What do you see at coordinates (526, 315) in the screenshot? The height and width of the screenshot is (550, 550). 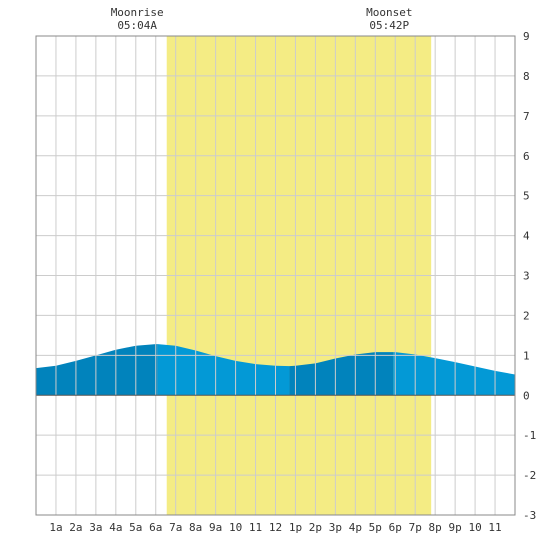 I see `y-tick-label: 2` at bounding box center [526, 315].